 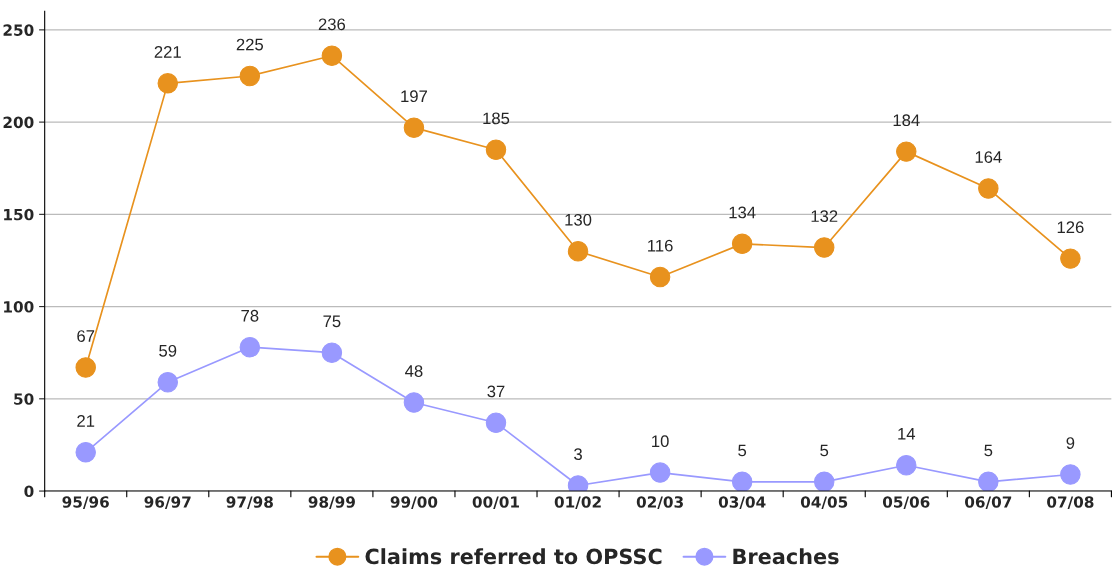 What do you see at coordinates (906, 120) in the screenshot?
I see `data-label: 184` at bounding box center [906, 120].